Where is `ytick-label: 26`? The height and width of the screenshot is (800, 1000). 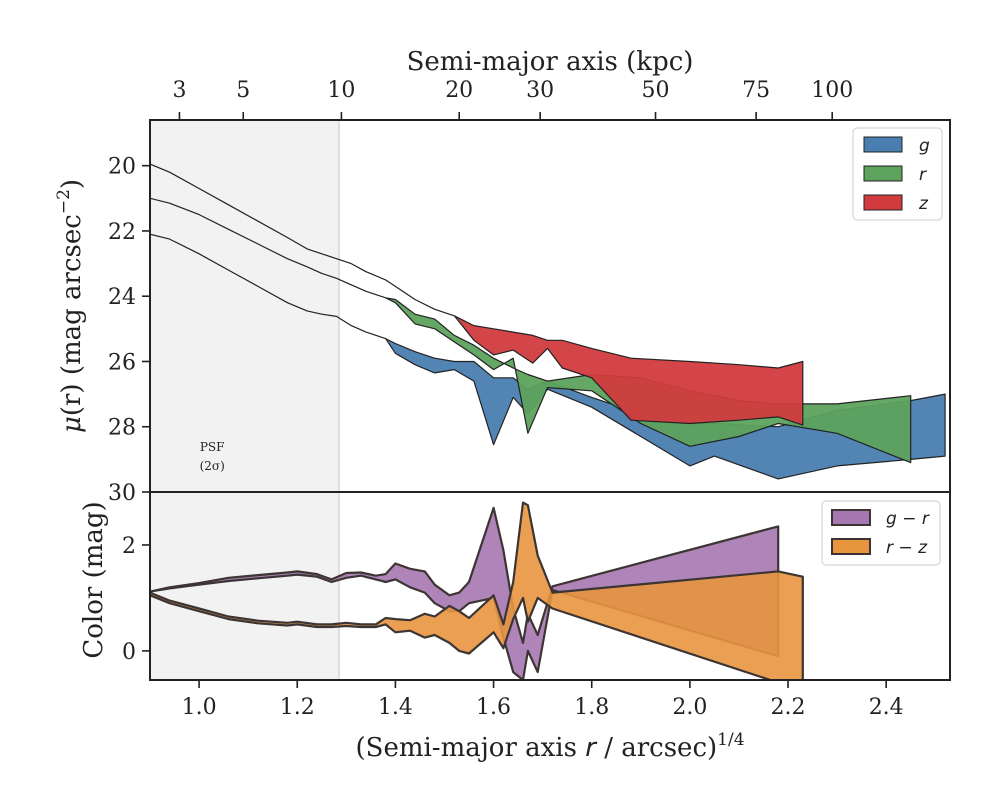 ytick-label: 26 is located at coordinates (122, 362).